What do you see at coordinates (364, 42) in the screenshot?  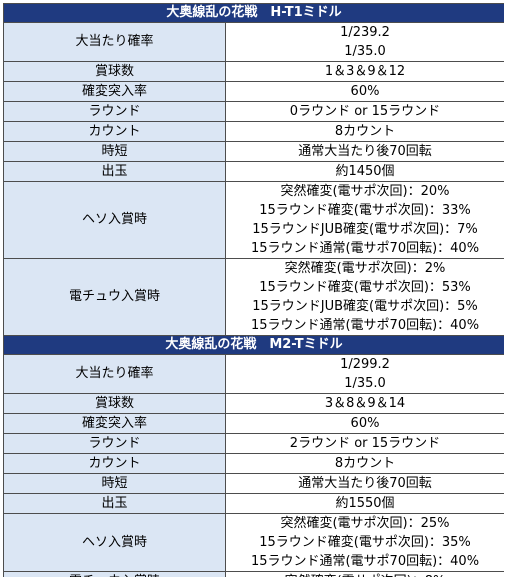 I see `spec-value: 1/239.2 1/35.0` at bounding box center [364, 42].